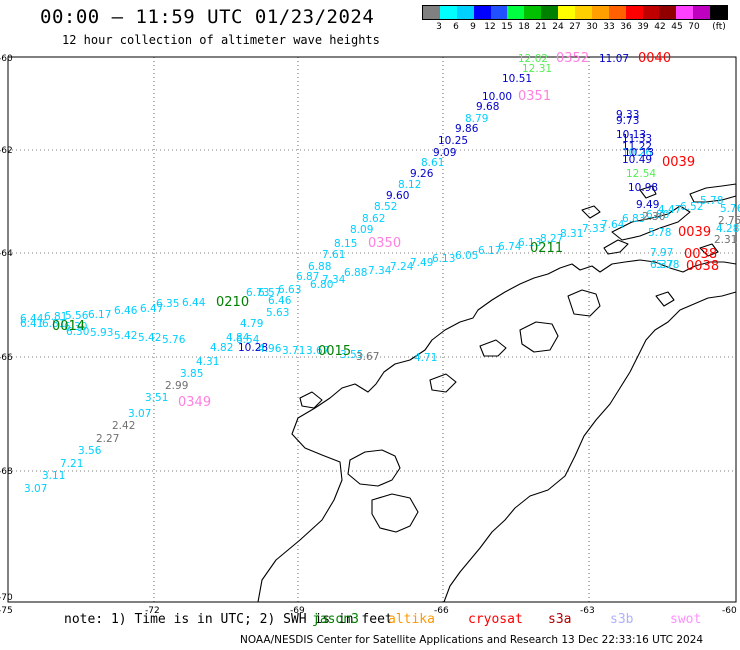  I want to click on track-value: 10.28, so click(253, 348).